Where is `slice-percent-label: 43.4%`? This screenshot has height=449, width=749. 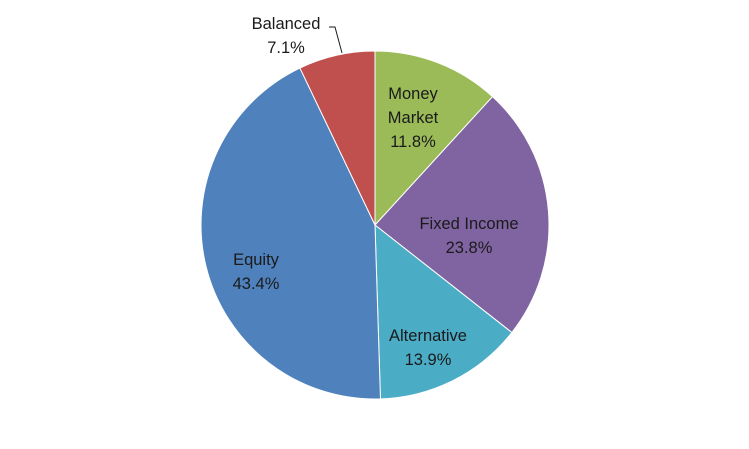
slice-percent-label: 43.4% is located at coordinates (256, 284).